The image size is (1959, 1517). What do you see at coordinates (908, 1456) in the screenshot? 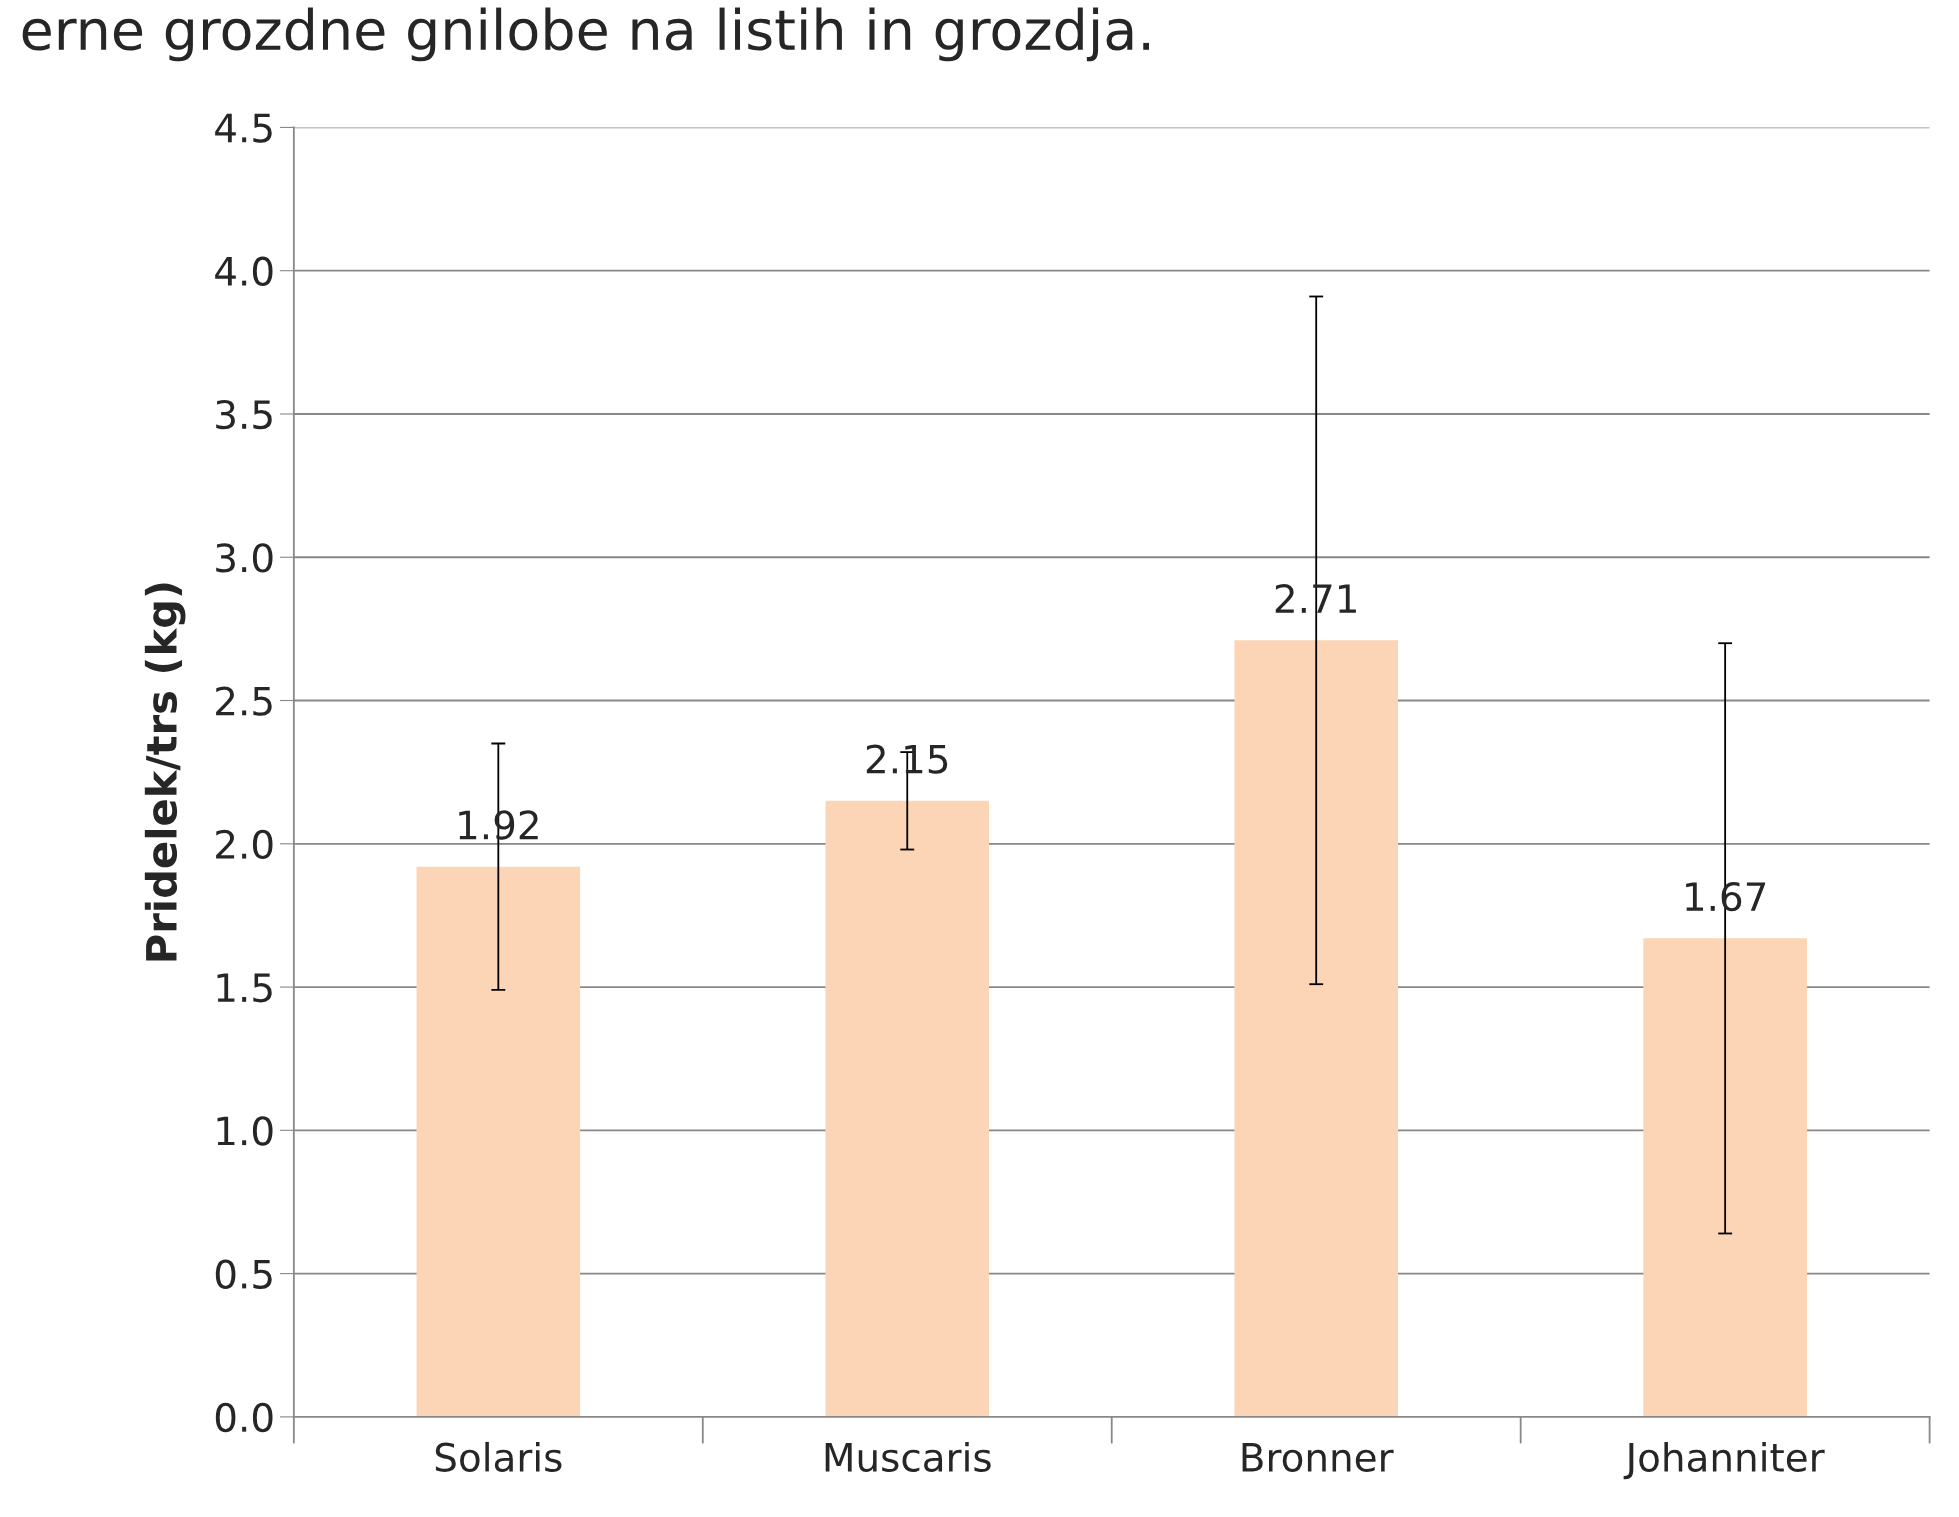
I see `x-tick-label: Muscaris` at bounding box center [908, 1456].